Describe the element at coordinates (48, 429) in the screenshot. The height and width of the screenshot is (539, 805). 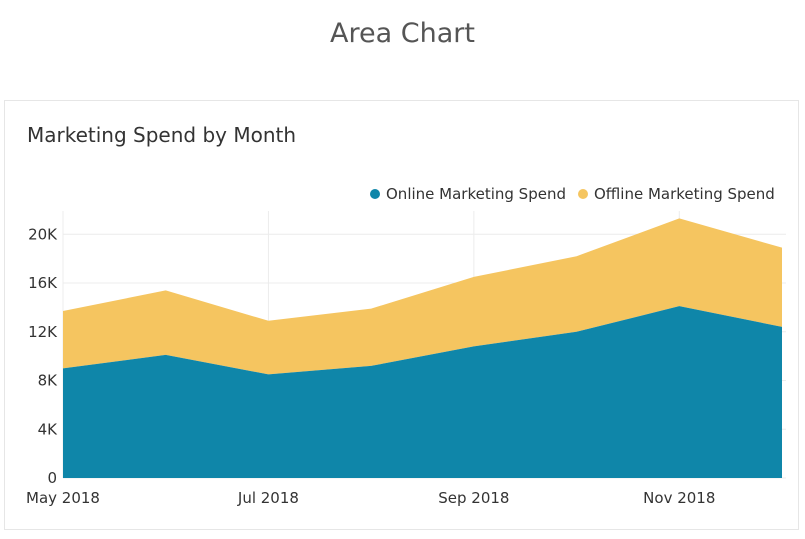
I see `y-tick-label: 4K` at that location.